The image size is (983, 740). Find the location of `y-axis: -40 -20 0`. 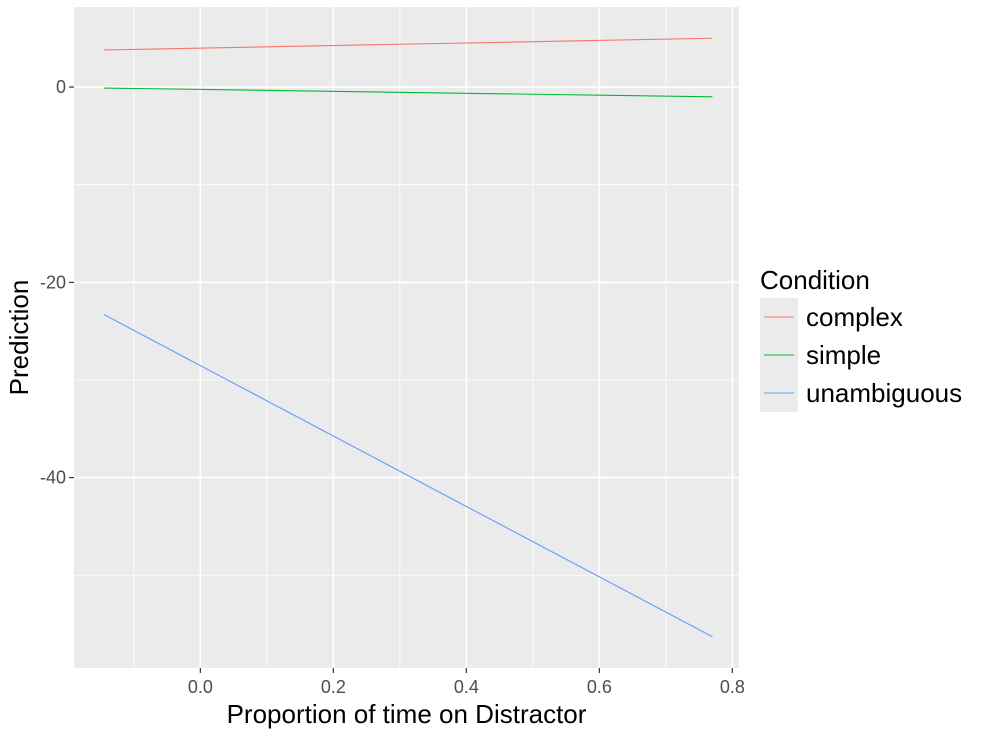

y-axis: -40 -20 0 is located at coordinates (57, 282).